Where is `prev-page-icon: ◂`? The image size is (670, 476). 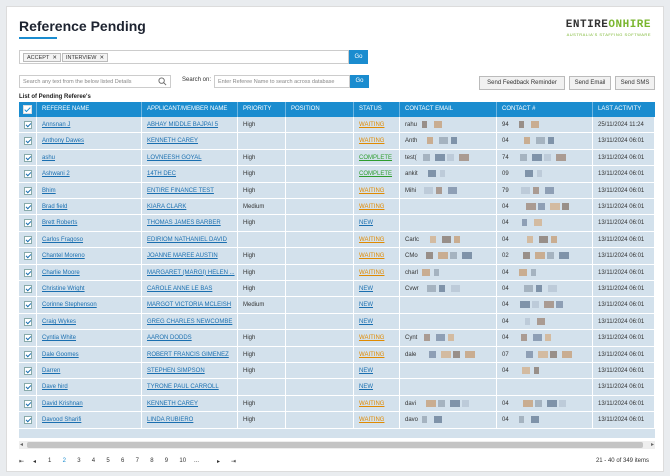
prev-page-icon: ◂ is located at coordinates (35, 462).